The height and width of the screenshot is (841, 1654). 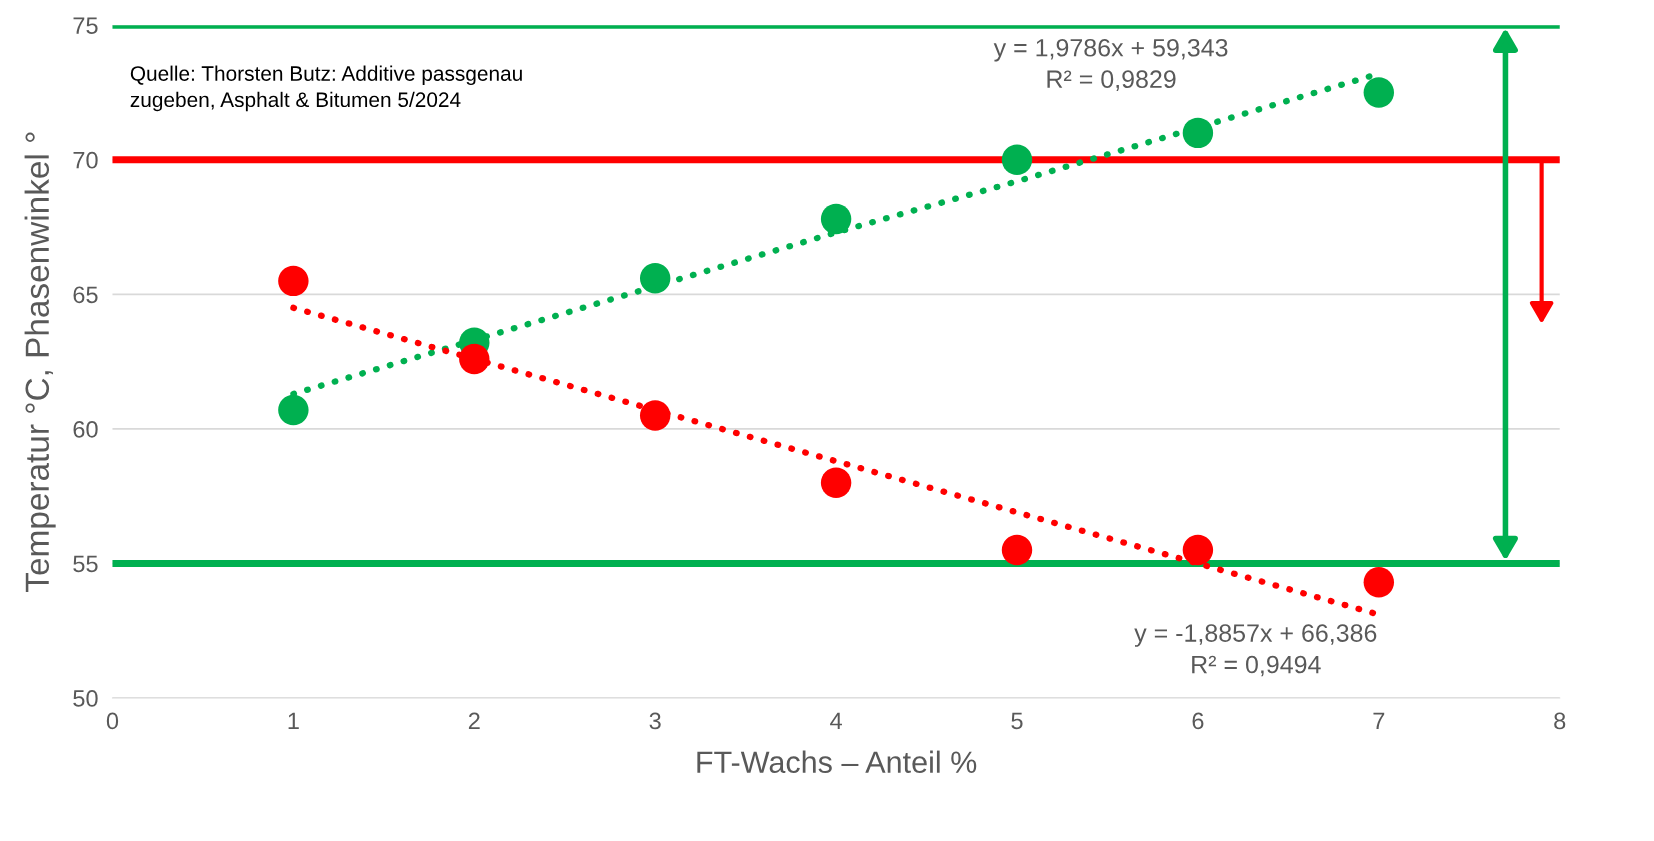 What do you see at coordinates (326, 88) in the screenshot?
I see `annotation: Quelle: Thorsten Butz: Additive passgenau zugeben, Asphalt & Bitumen 5/2024` at bounding box center [326, 88].